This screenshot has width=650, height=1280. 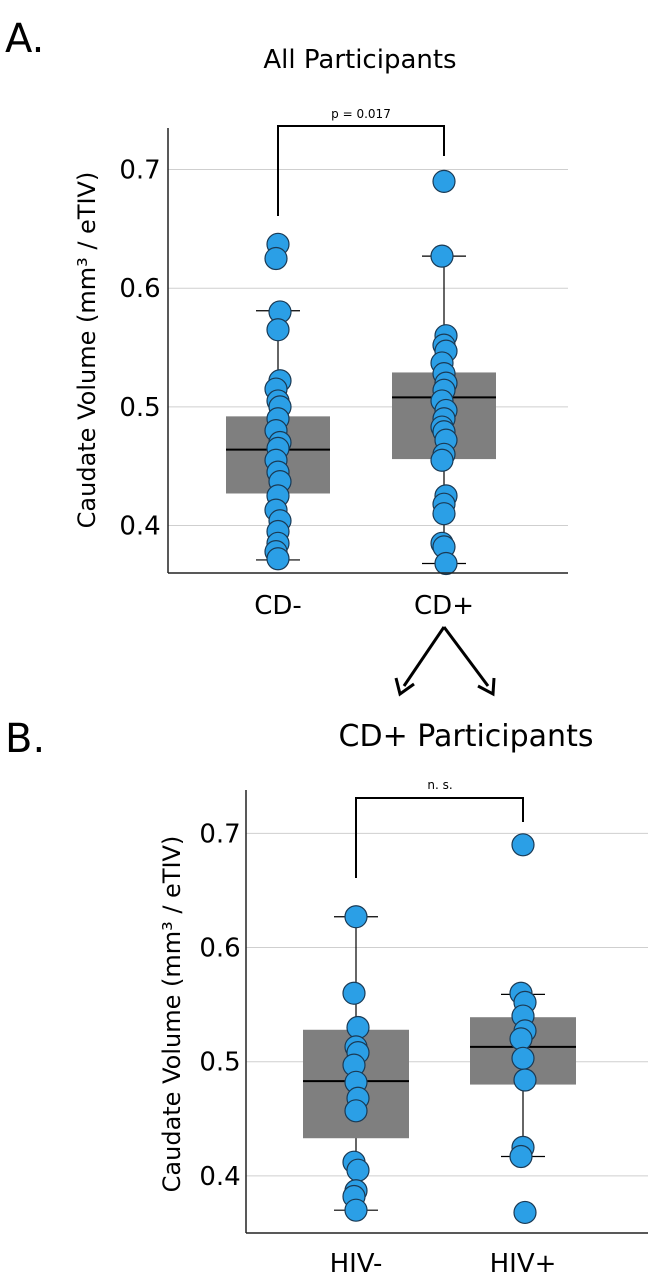 I want to click on chart-b-title: CD+ Participants, so click(x=466, y=736).